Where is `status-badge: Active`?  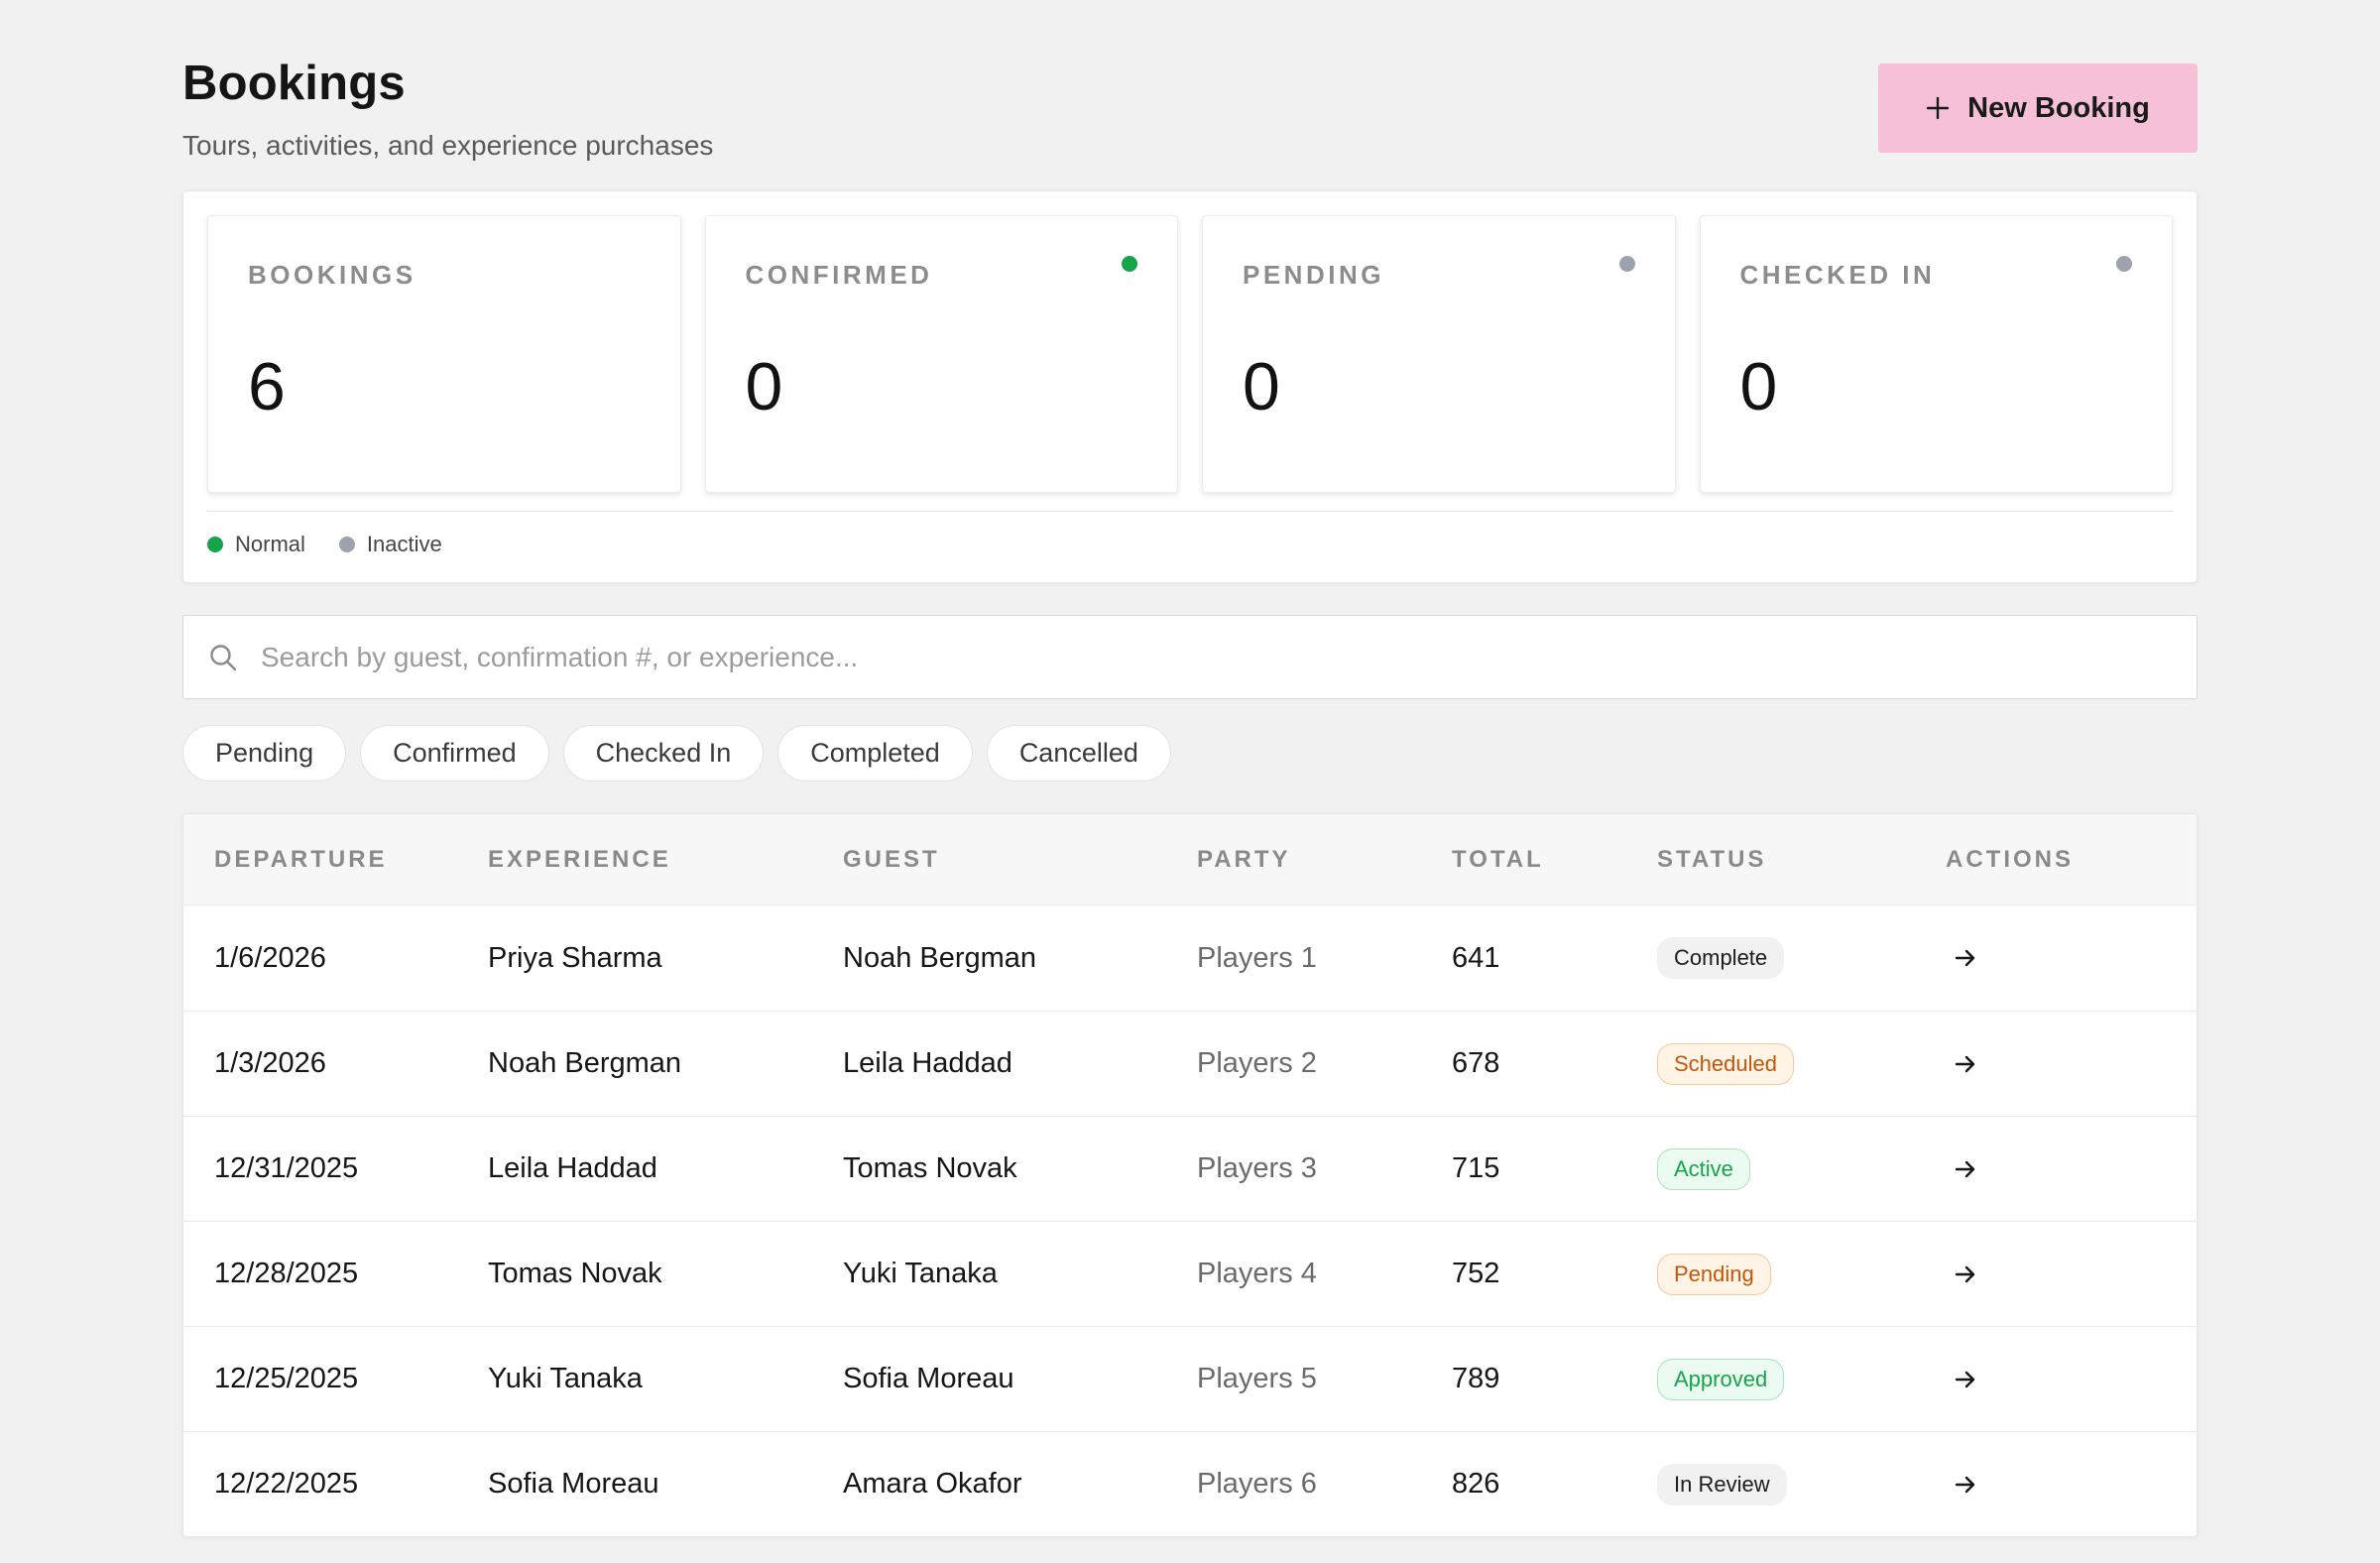
status-badge: Active is located at coordinates (1703, 1168).